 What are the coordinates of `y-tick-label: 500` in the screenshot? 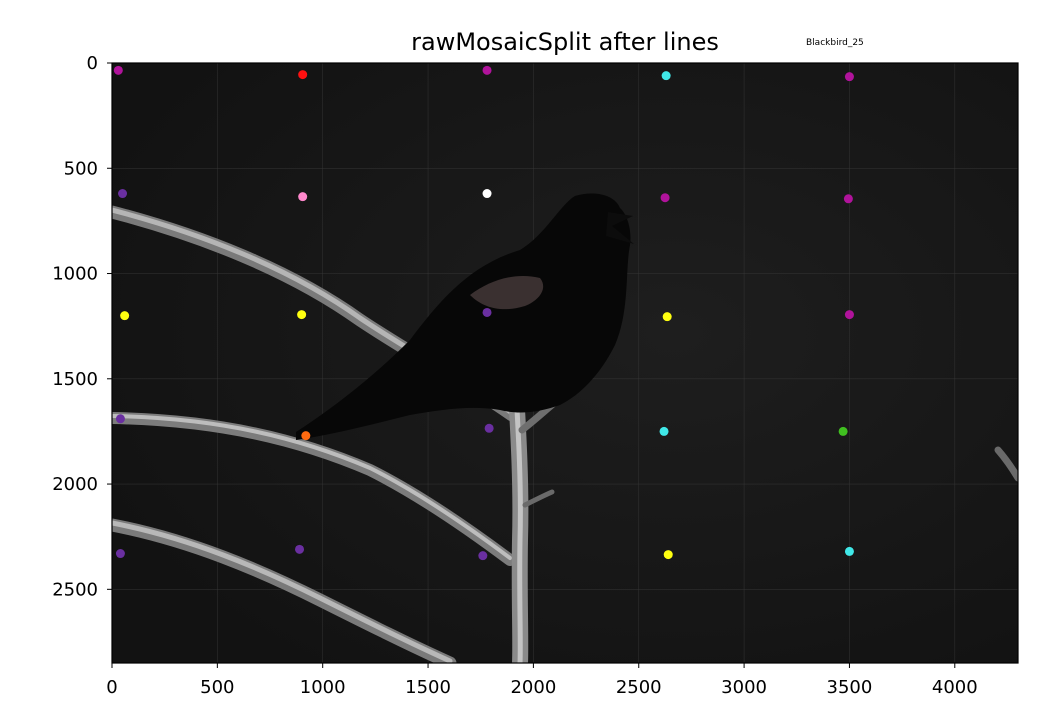 It's located at (81, 168).